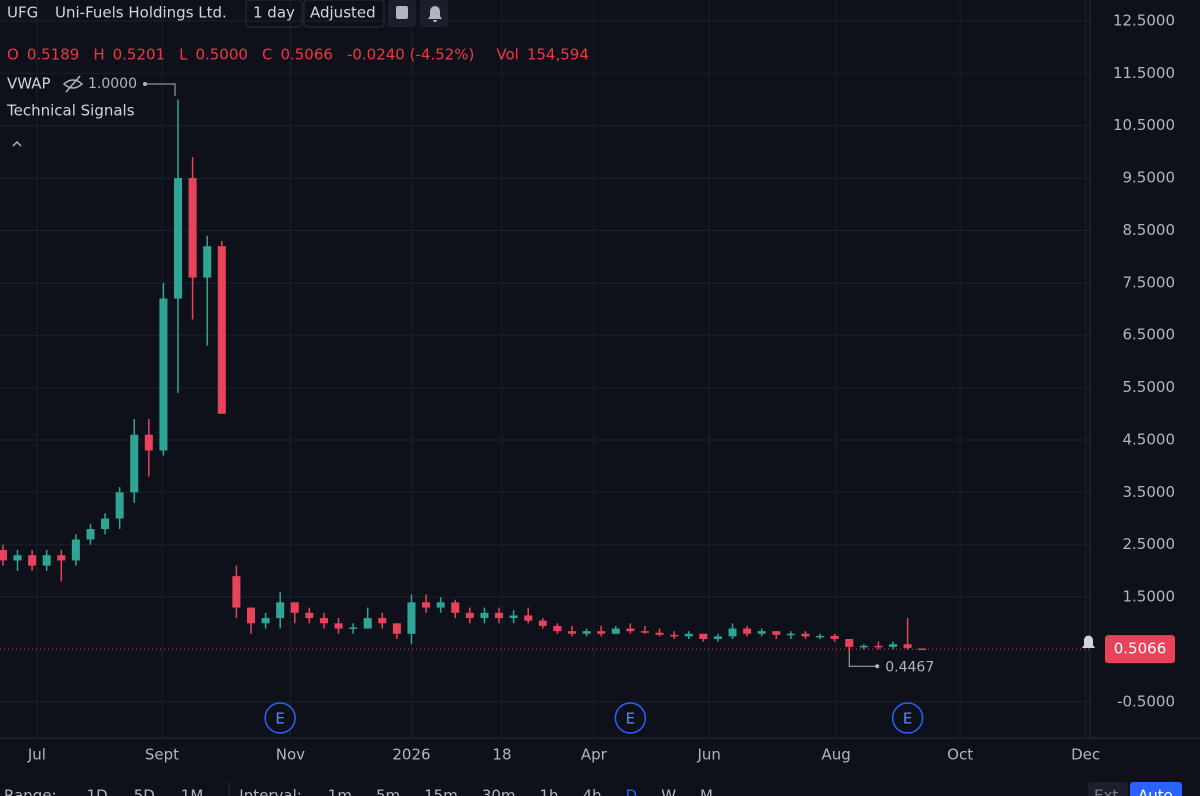 This screenshot has width=1200, height=796. I want to click on indicator-leader, so click(159, 89).